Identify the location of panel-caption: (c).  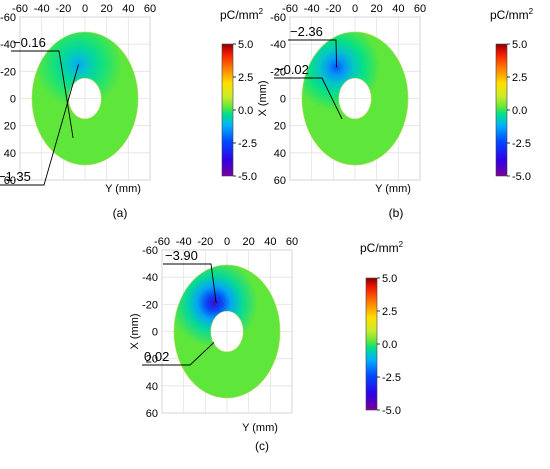
(262, 446).